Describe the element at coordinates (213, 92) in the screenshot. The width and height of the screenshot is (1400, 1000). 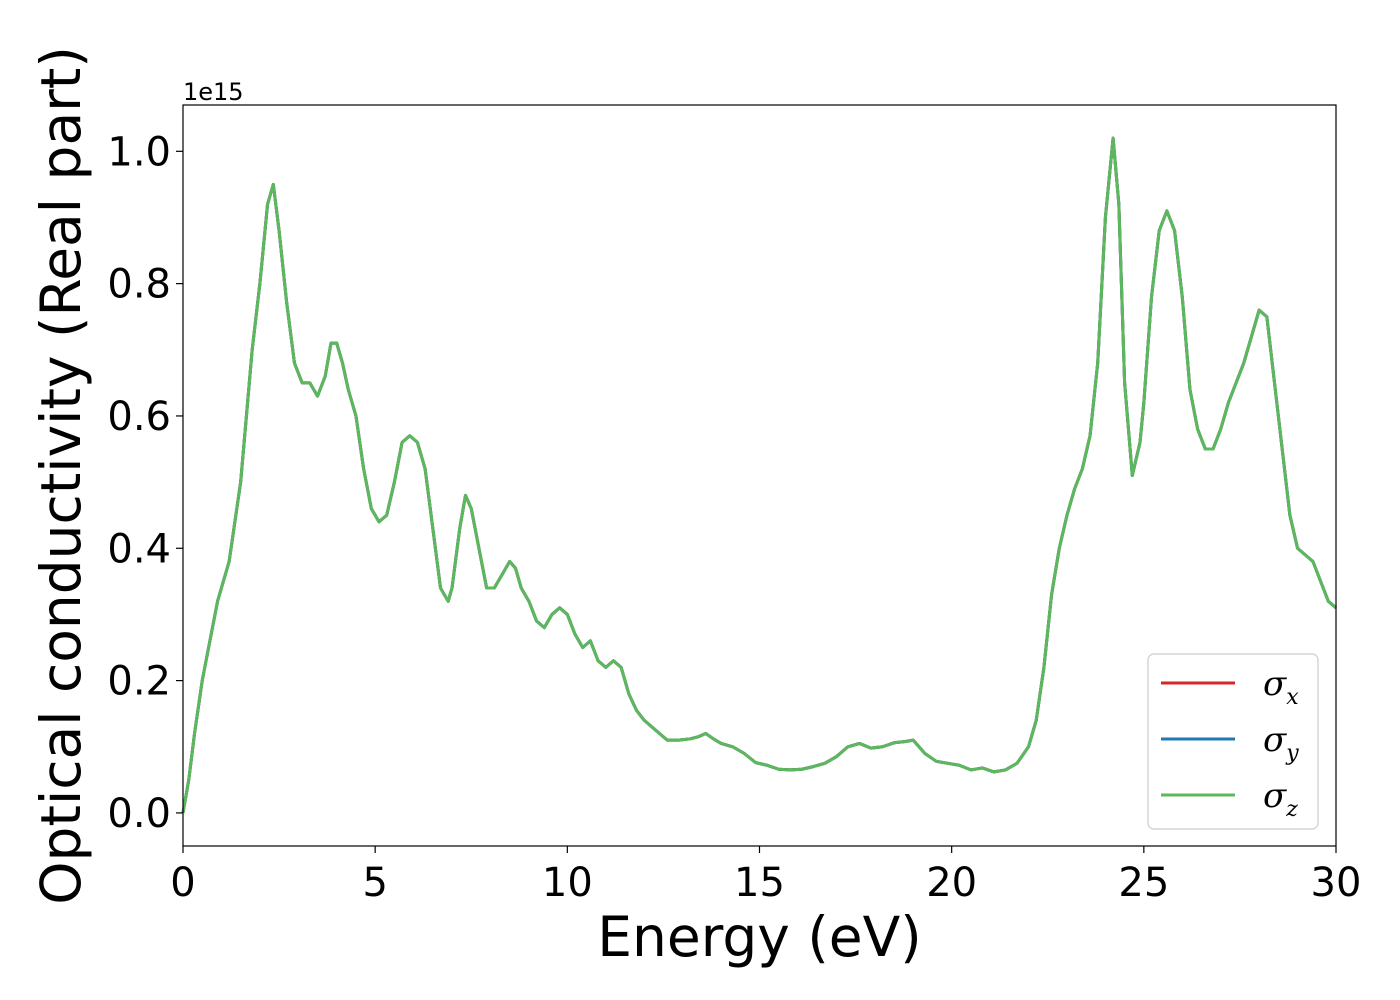
I see `y-offset-label: 1e15` at that location.